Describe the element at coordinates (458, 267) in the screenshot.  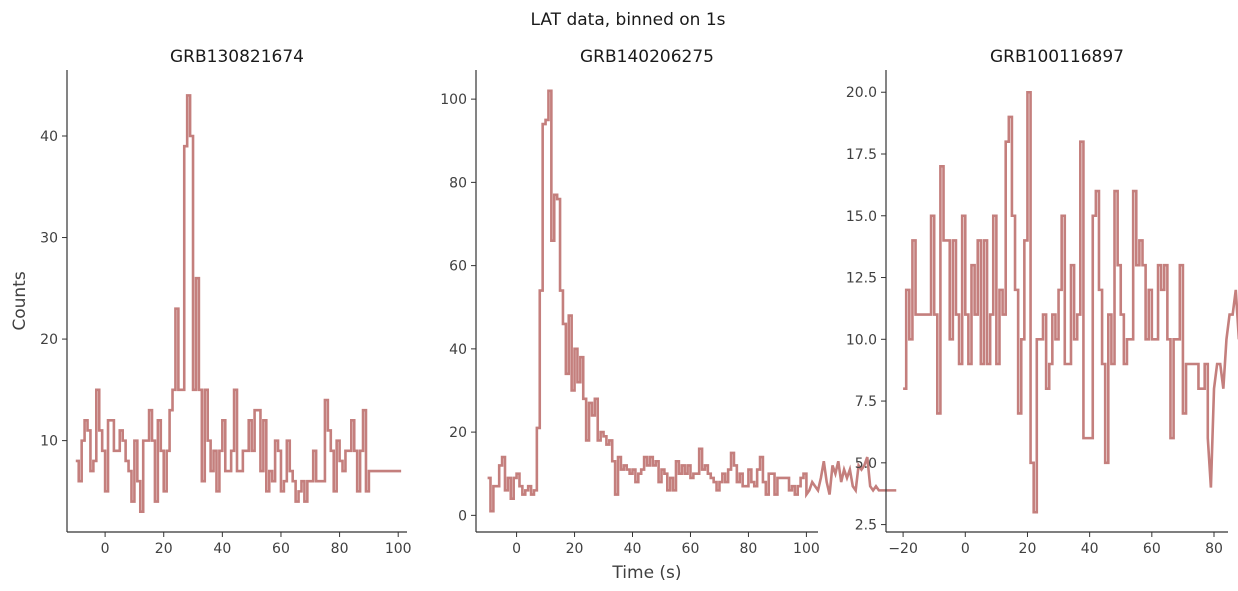
I see `y-tick-label: 60` at that location.